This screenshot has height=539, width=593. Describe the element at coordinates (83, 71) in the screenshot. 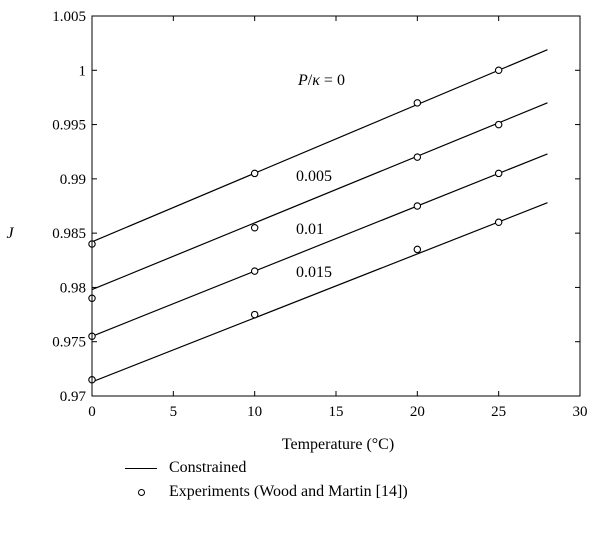

I see `y-tick-label: 1` at that location.